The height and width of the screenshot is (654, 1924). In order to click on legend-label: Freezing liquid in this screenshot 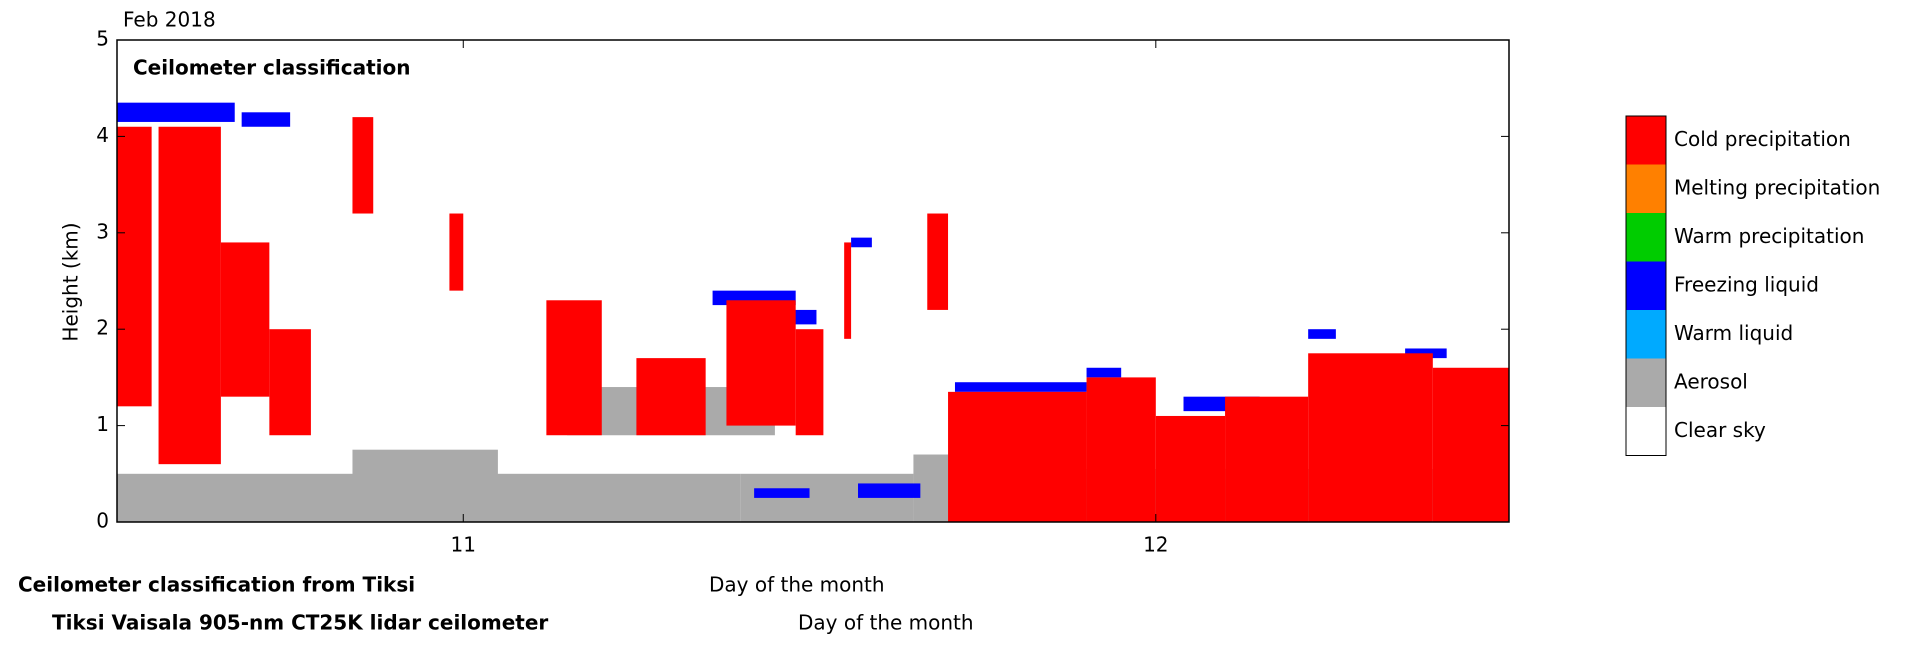, I will do `click(1746, 284)`.